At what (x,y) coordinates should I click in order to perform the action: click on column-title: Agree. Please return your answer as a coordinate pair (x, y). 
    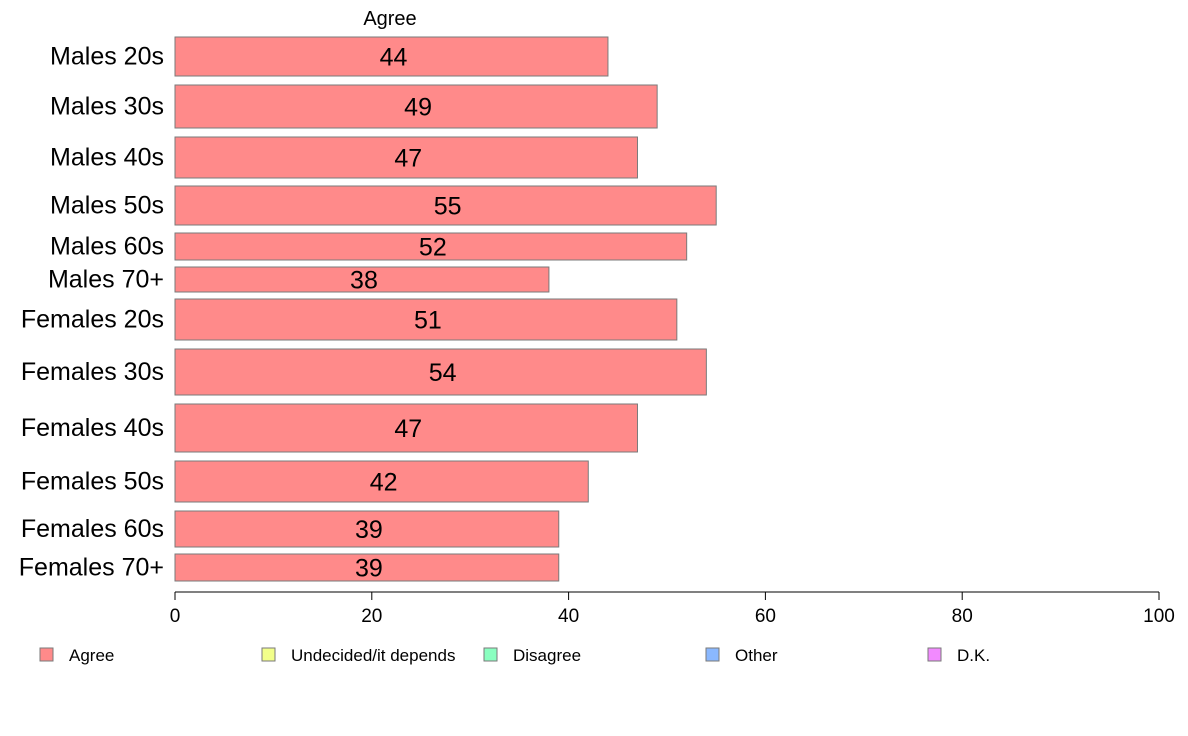
    Looking at the image, I should click on (389, 19).